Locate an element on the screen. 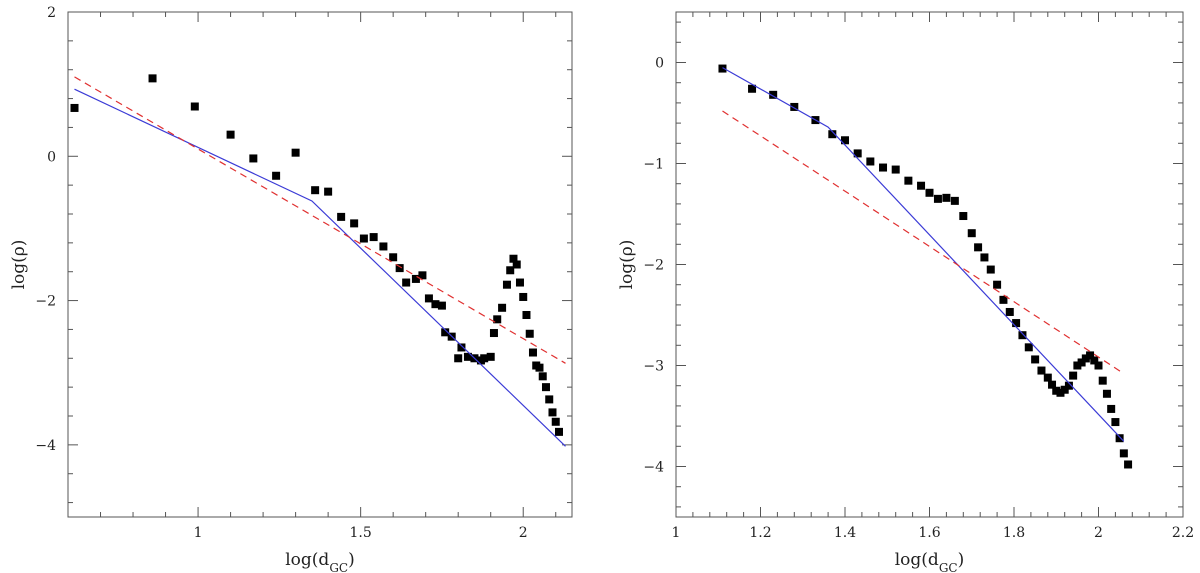 The height and width of the screenshot is (573, 1200). x-tick-label: 1.2 is located at coordinates (760, 533).